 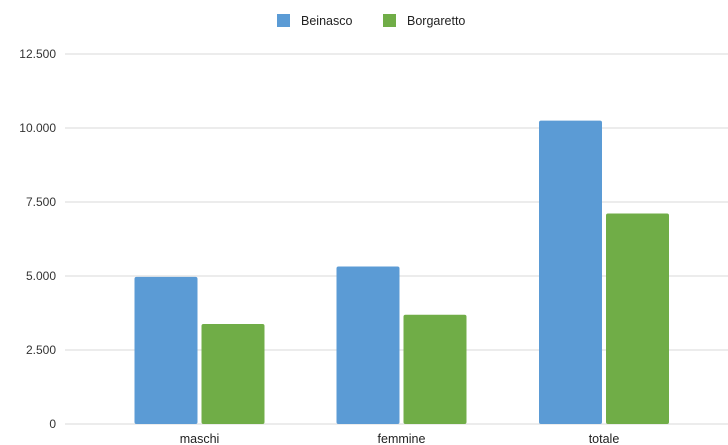 What do you see at coordinates (41, 276) in the screenshot?
I see `y-tick-label: 5.000` at bounding box center [41, 276].